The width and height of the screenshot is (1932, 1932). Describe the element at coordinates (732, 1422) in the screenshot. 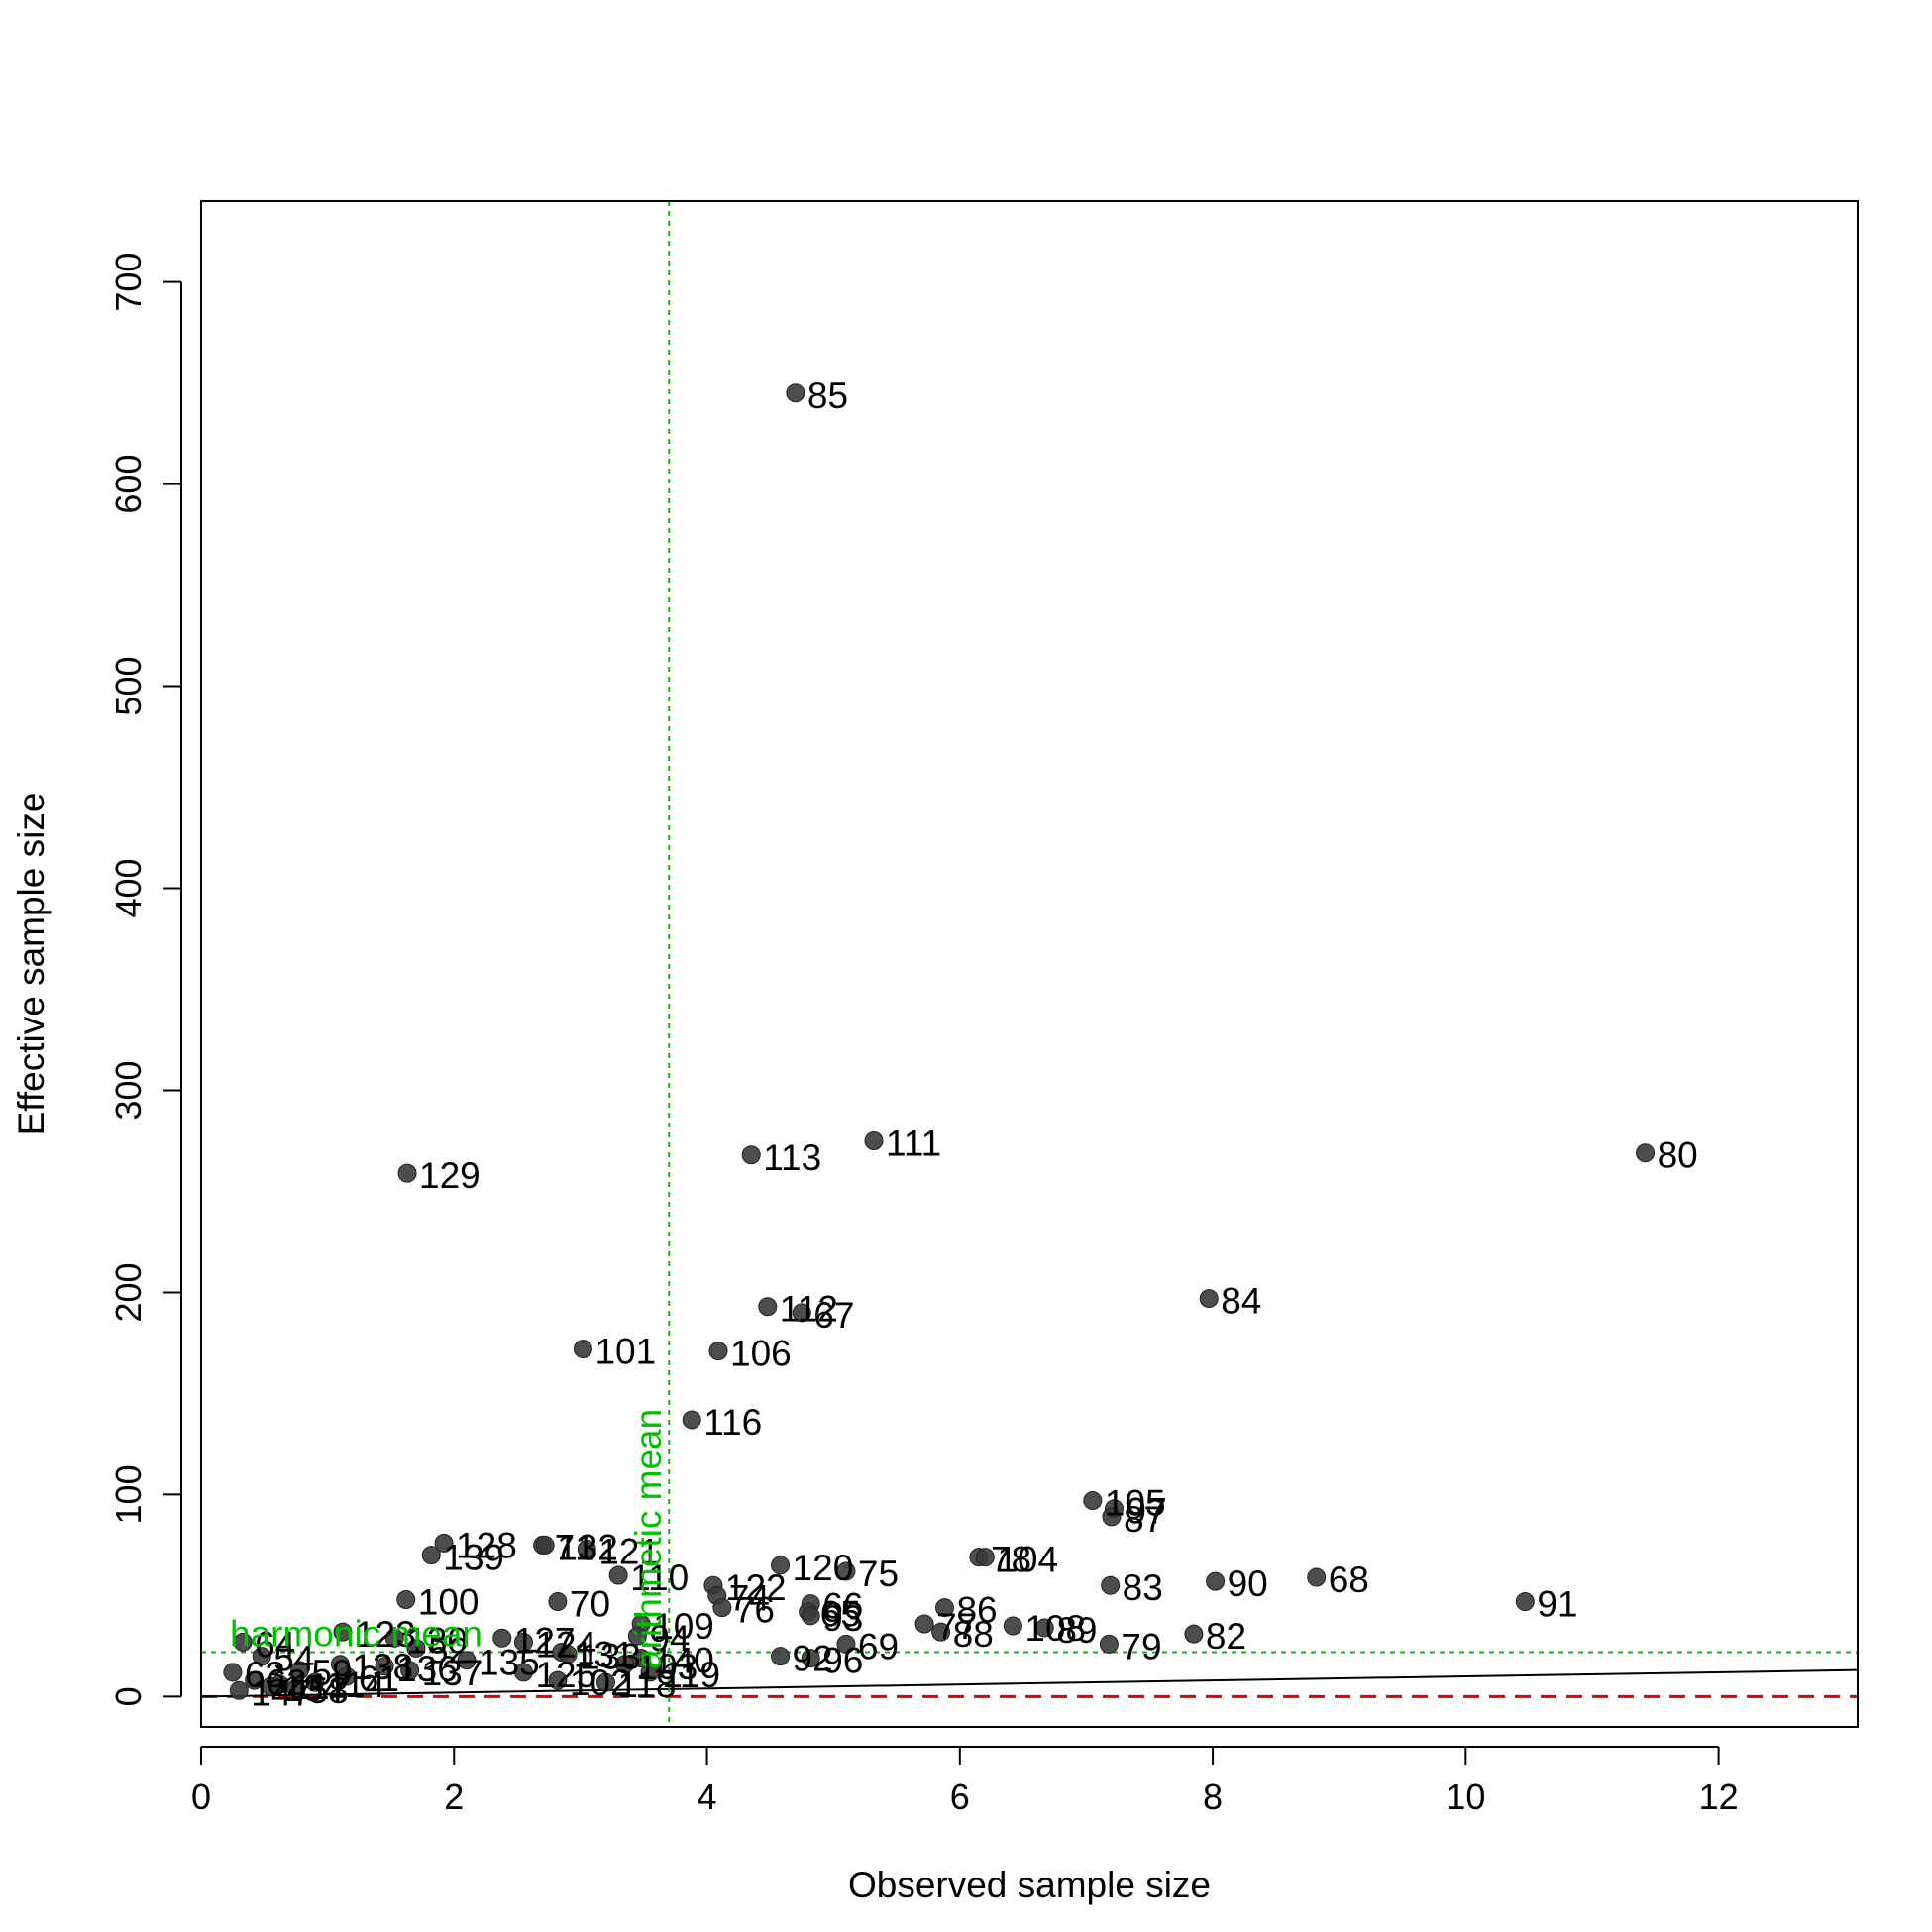

I see `point-label: 116` at that location.